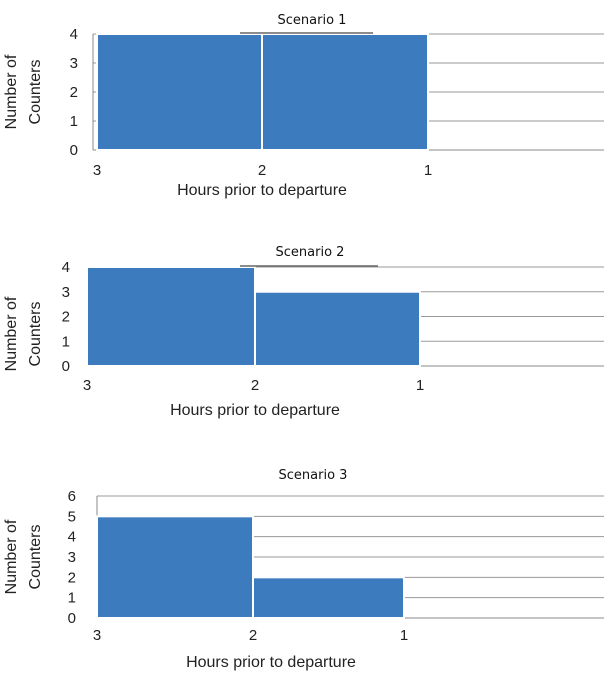  What do you see at coordinates (312, 20) in the screenshot?
I see `chart-1-title: Scenario 1` at bounding box center [312, 20].